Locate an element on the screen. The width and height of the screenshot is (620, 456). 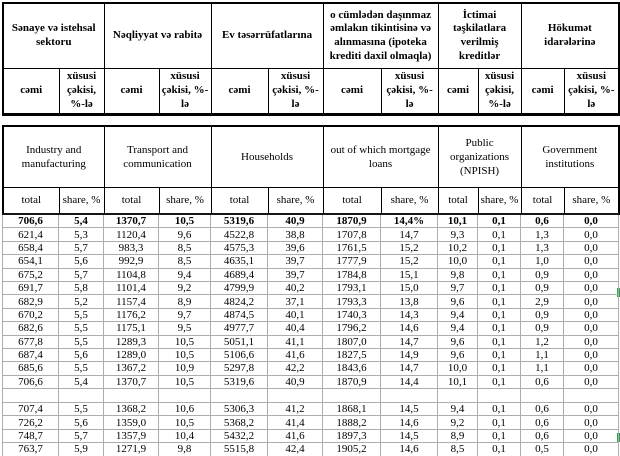
data-cell: 41,6 is located at coordinates (295, 436).